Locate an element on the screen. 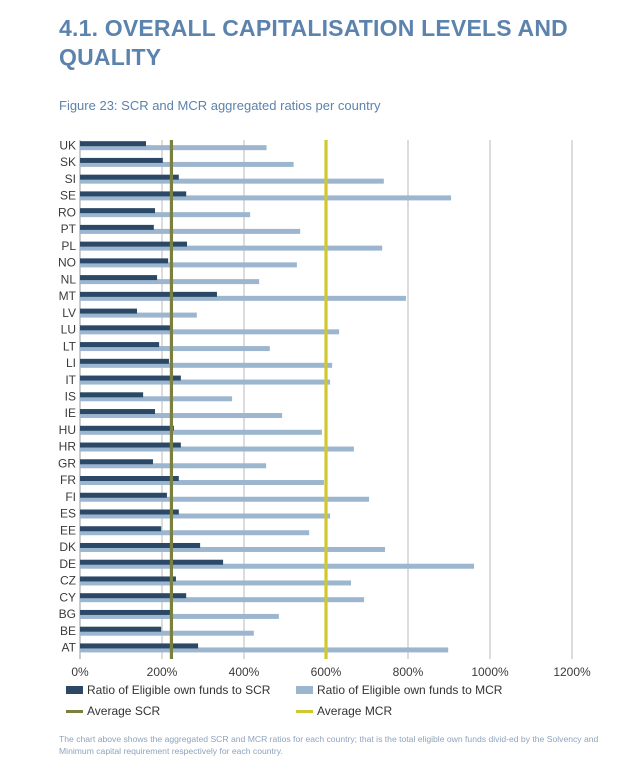 This screenshot has width=620, height=778. legend-item-avg-scr: Average SCR is located at coordinates (113, 711).